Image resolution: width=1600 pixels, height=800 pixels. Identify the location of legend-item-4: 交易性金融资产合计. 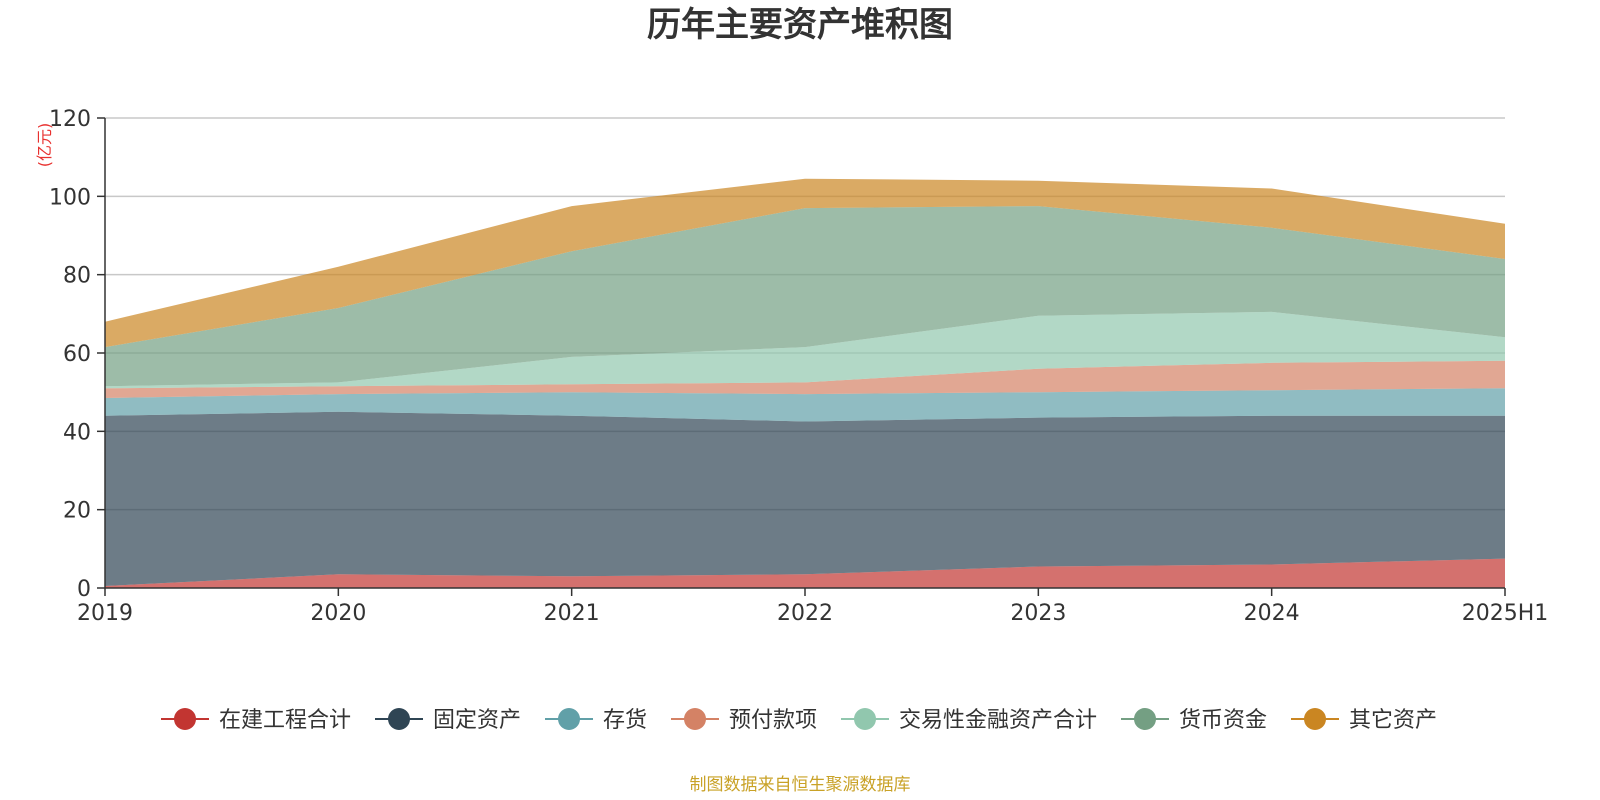
(969, 720).